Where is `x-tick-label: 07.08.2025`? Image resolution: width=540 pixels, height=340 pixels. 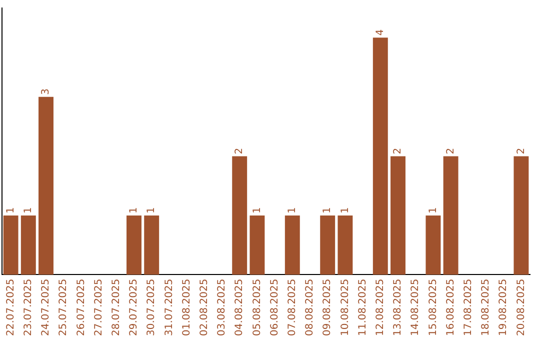 x-tick-label: 07.08.2025 is located at coordinates (292, 307).